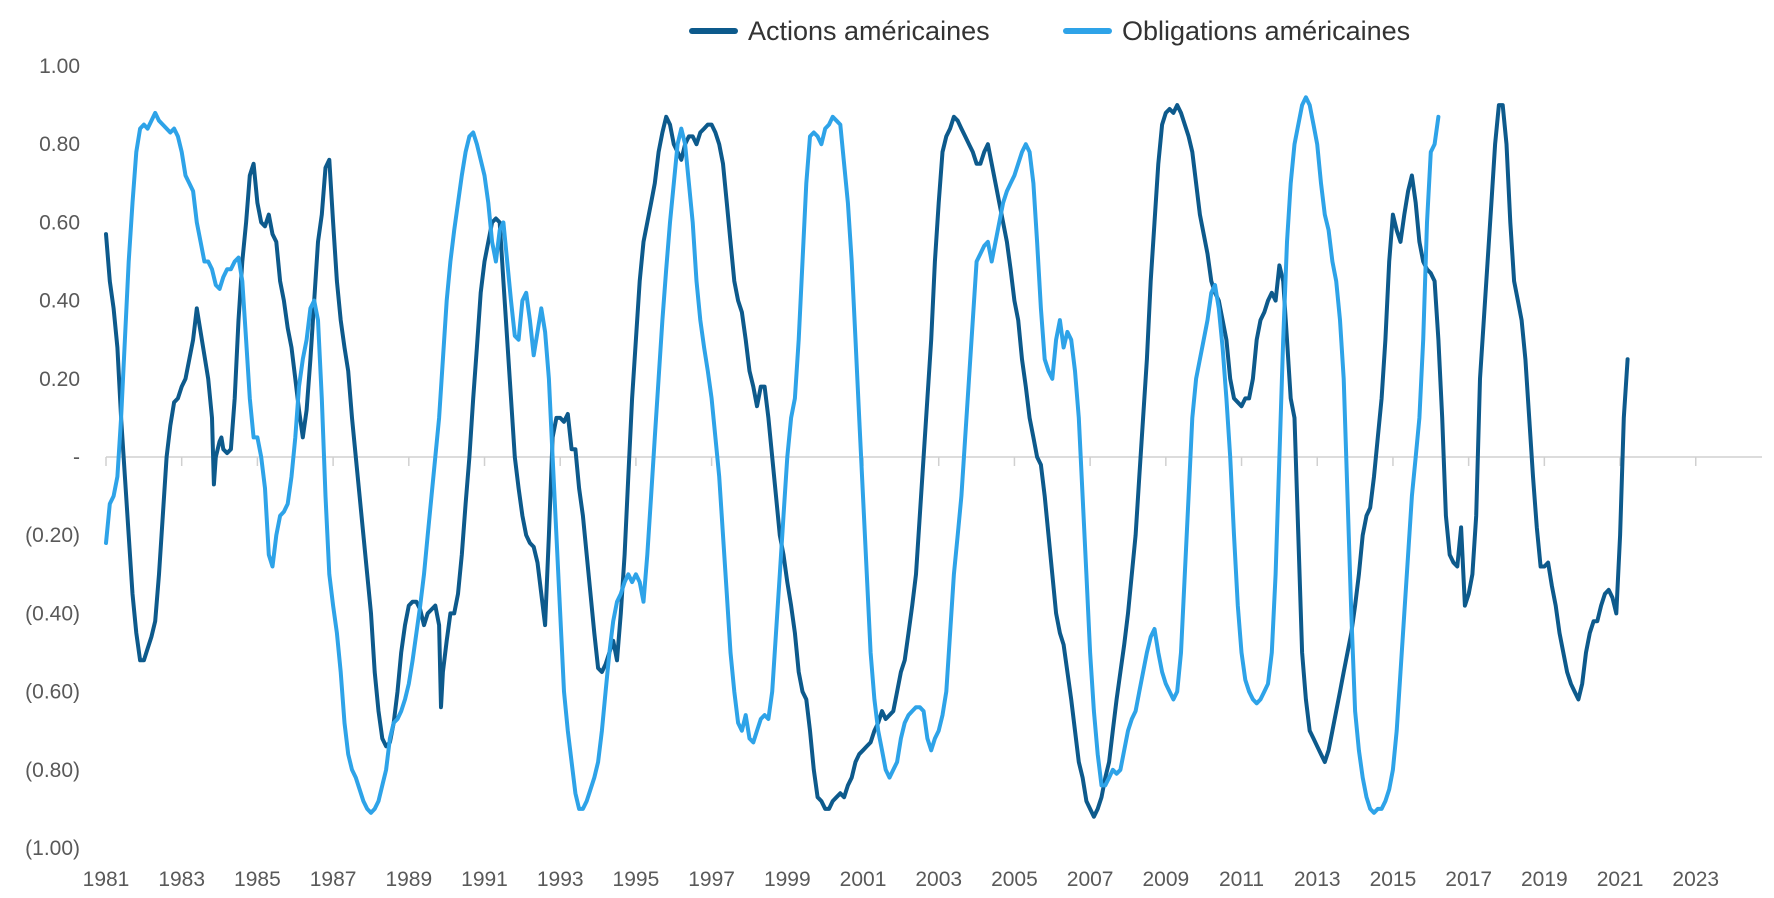 This screenshot has width=1774, height=898. Describe the element at coordinates (257, 879) in the screenshot. I see `x-tick-label: 1985` at that location.